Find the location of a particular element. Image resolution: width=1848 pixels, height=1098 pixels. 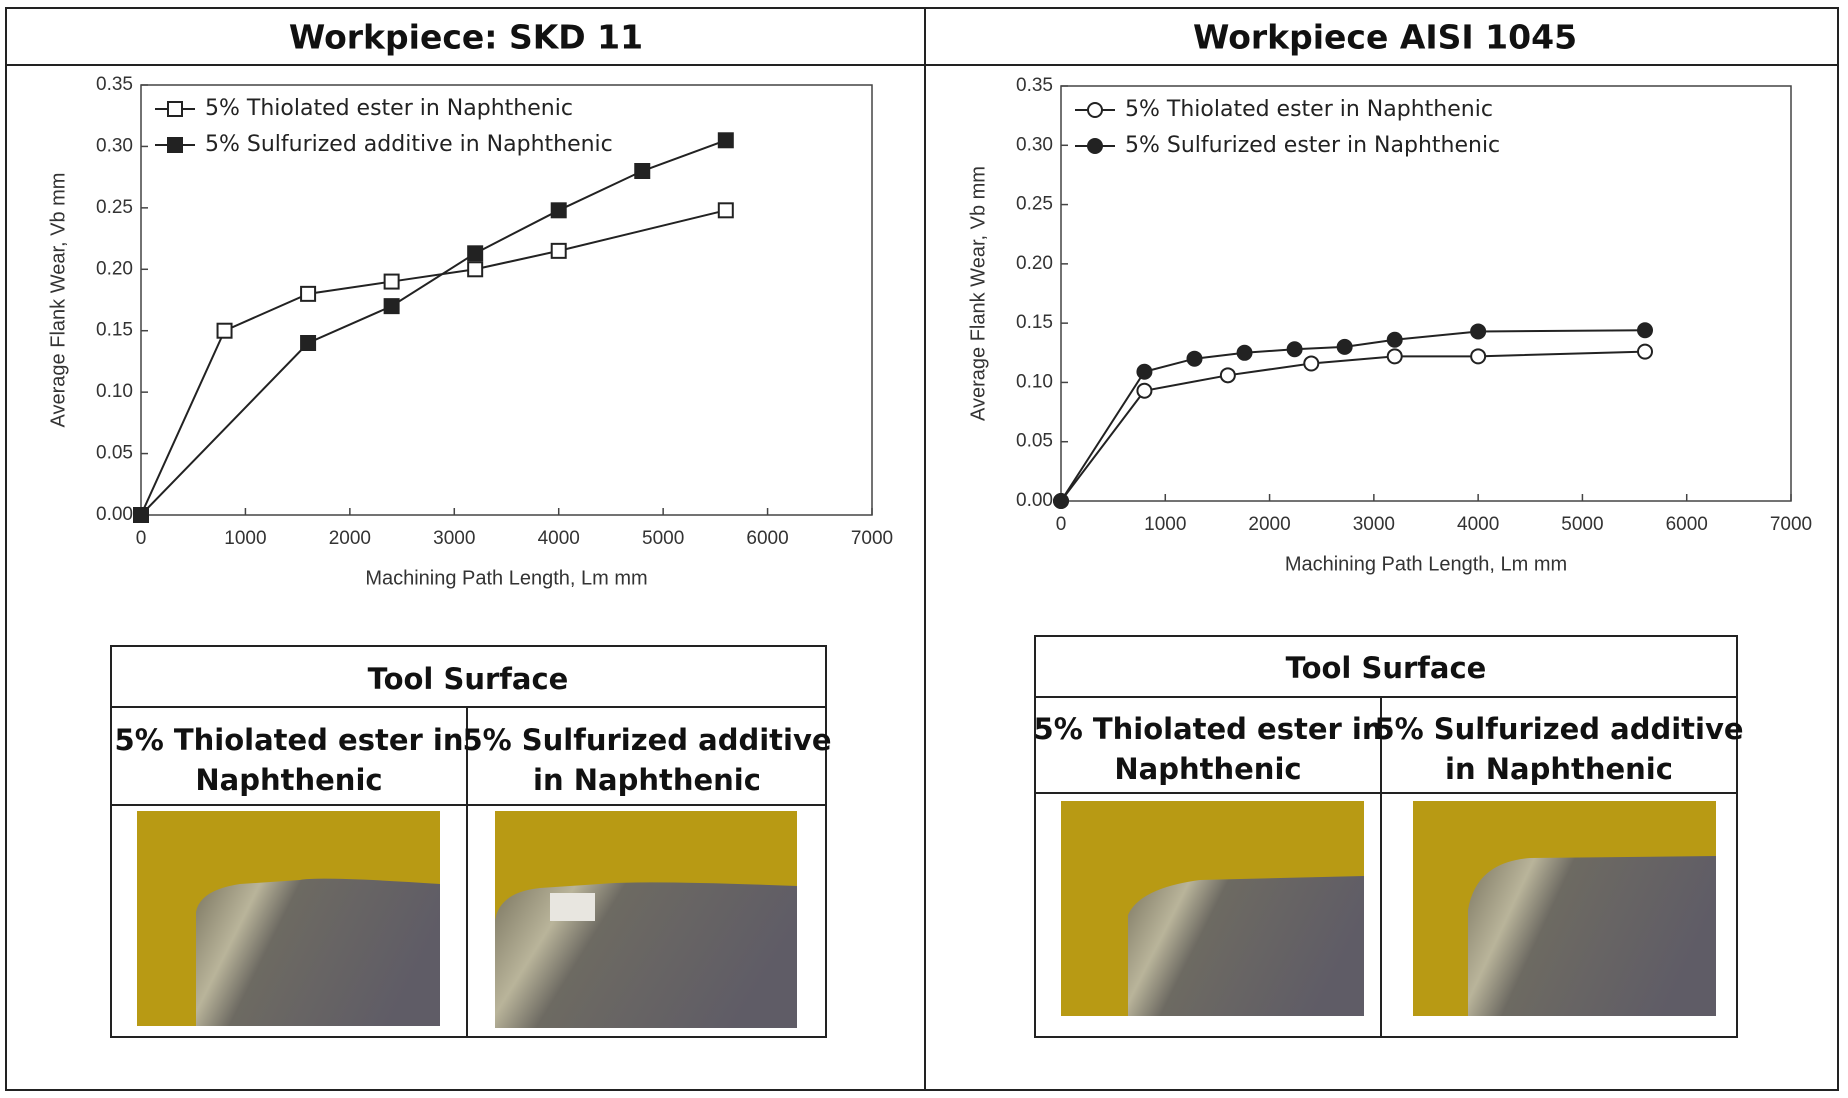

legend-label: 5% Sulfurized ester in Naphthenic is located at coordinates (1312, 145).